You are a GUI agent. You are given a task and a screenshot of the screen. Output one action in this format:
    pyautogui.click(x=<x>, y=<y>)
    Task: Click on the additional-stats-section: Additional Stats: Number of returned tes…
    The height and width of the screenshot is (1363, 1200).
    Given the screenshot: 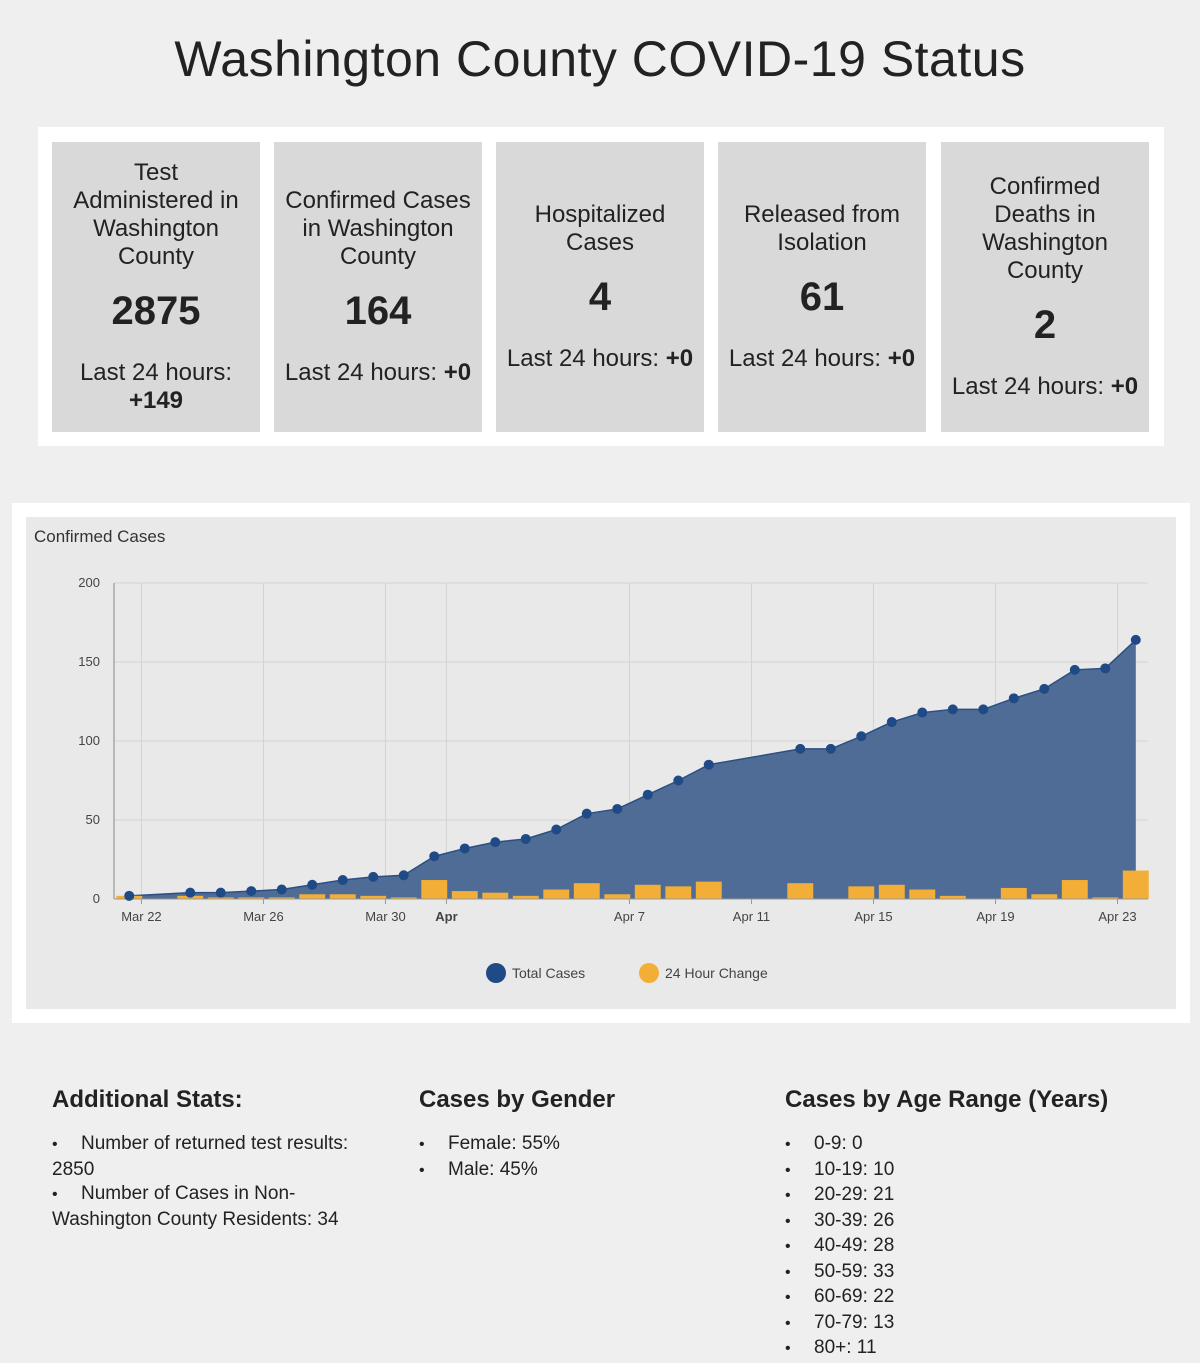 What is the action you would take?
    pyautogui.click(x=222, y=1159)
    